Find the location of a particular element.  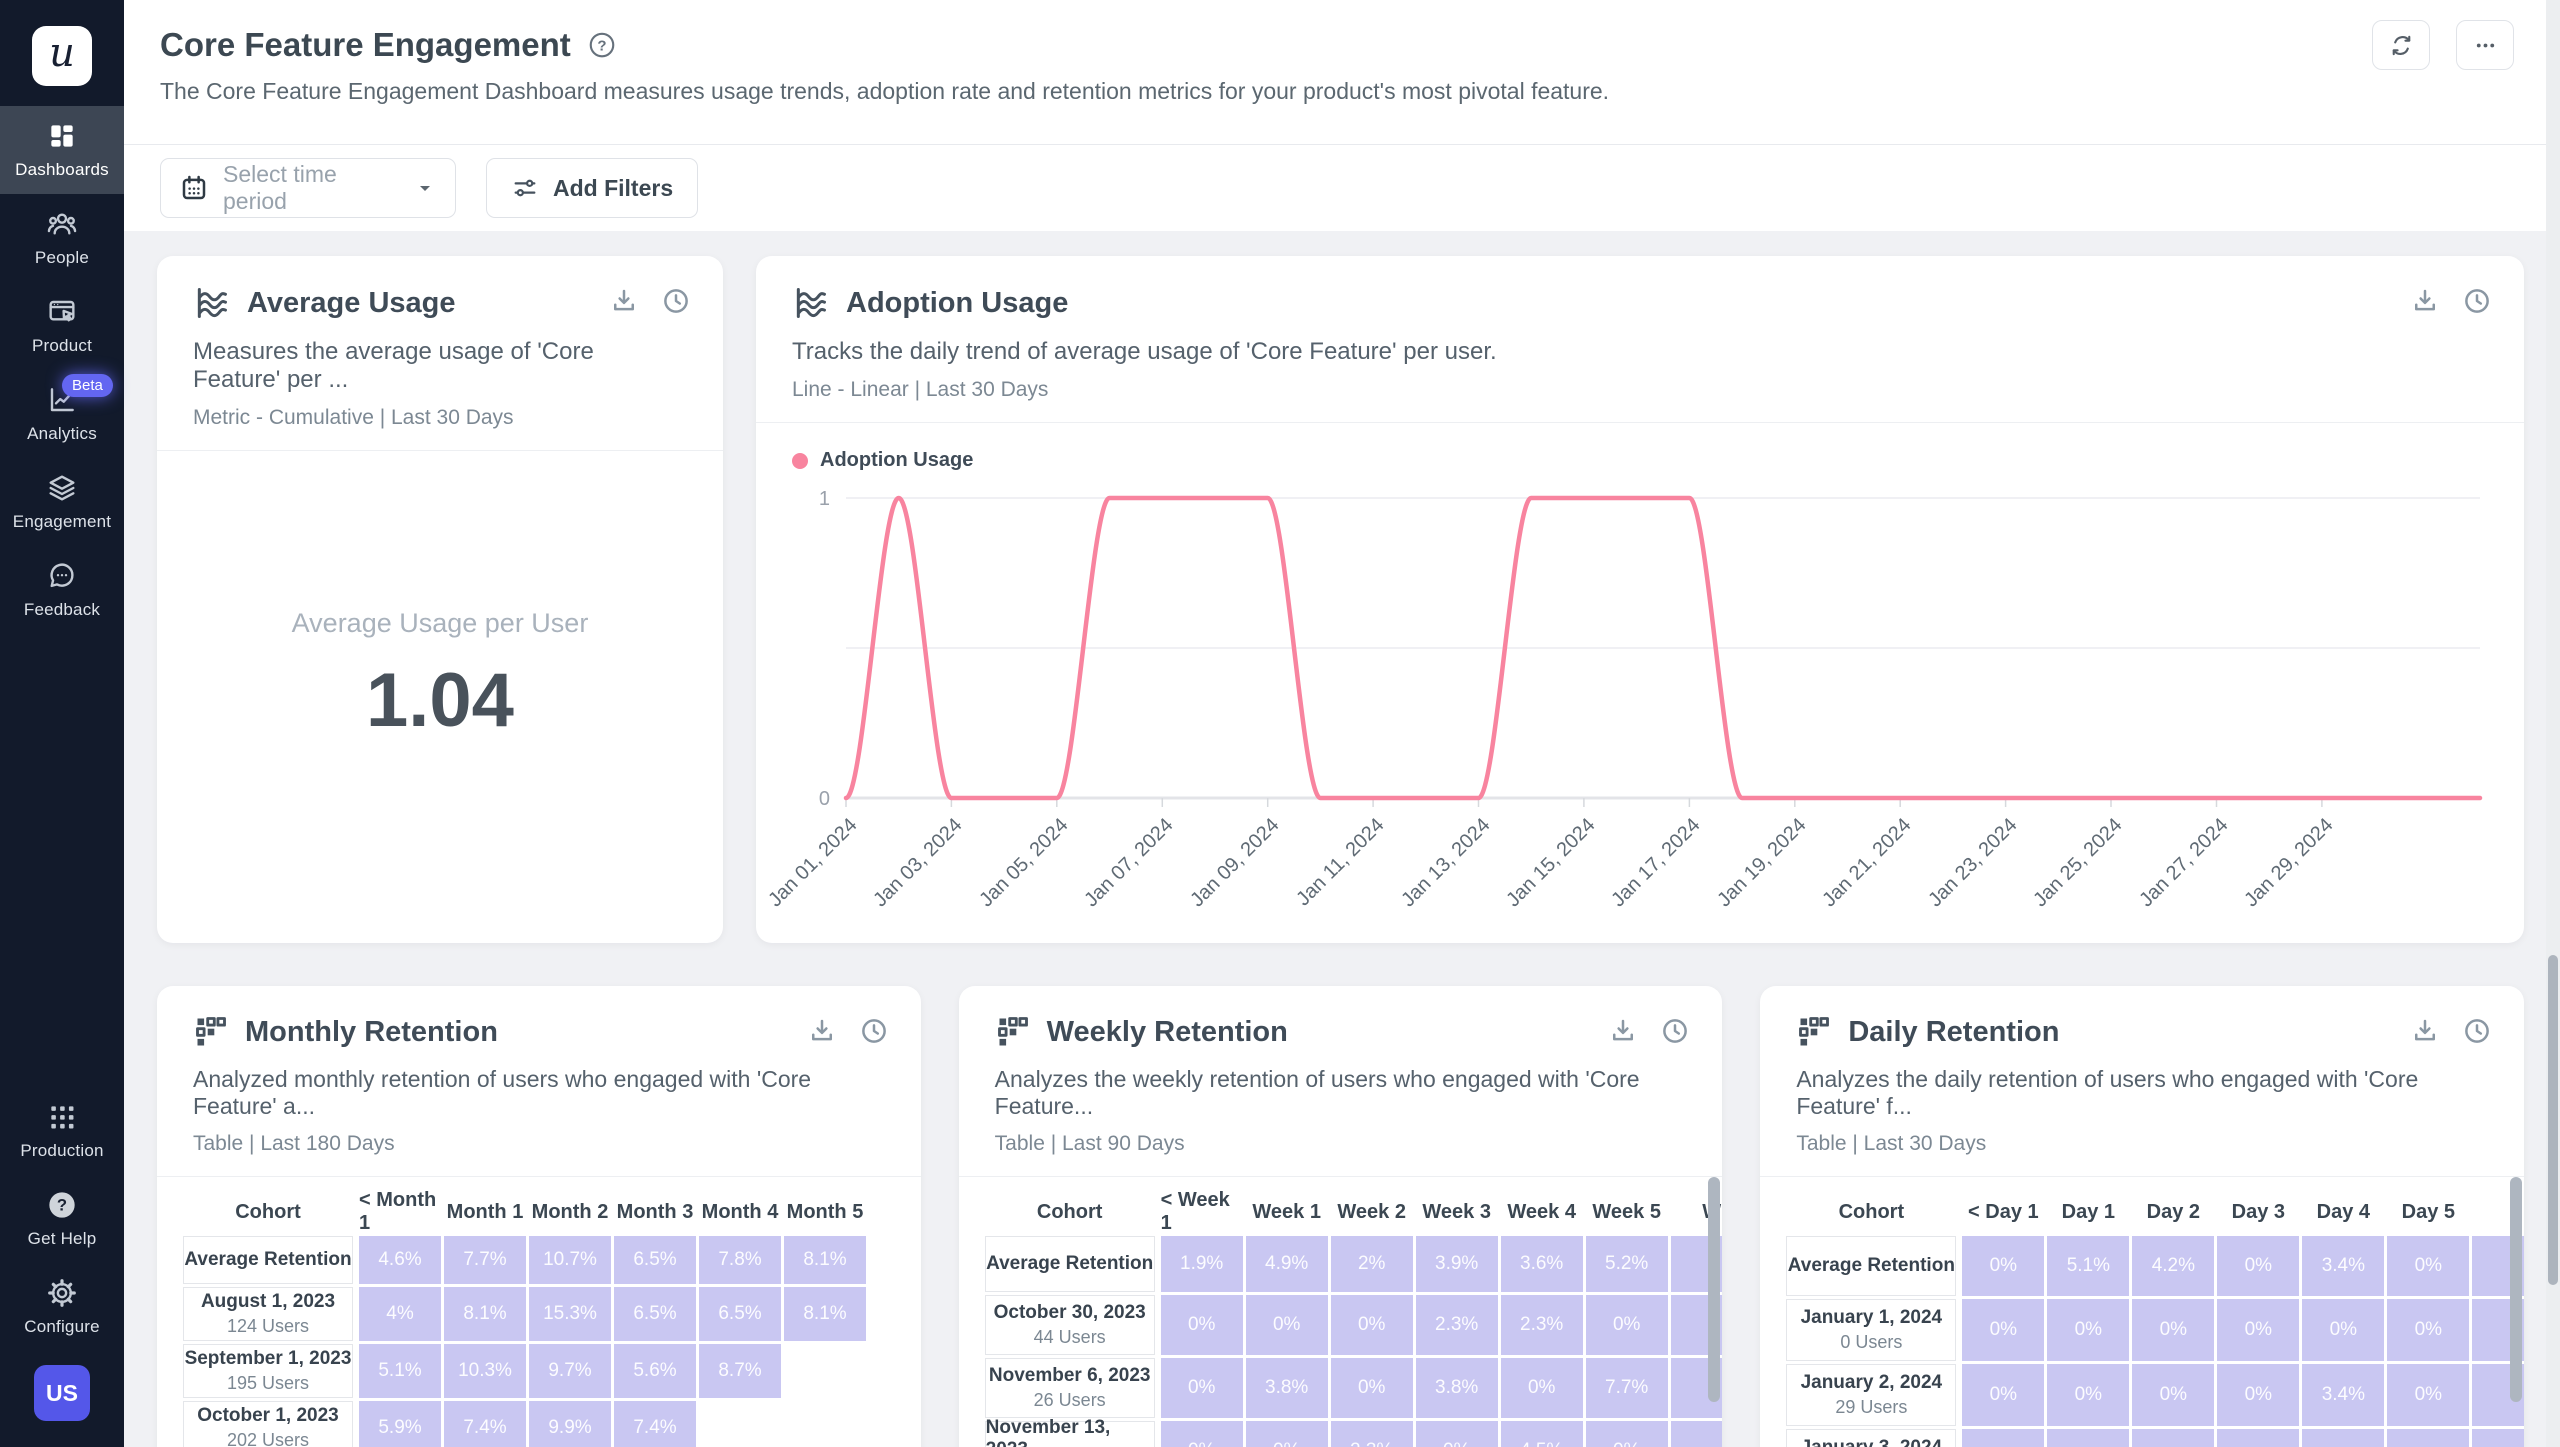

sidebar-item-label: Feedback is located at coordinates (62, 609).